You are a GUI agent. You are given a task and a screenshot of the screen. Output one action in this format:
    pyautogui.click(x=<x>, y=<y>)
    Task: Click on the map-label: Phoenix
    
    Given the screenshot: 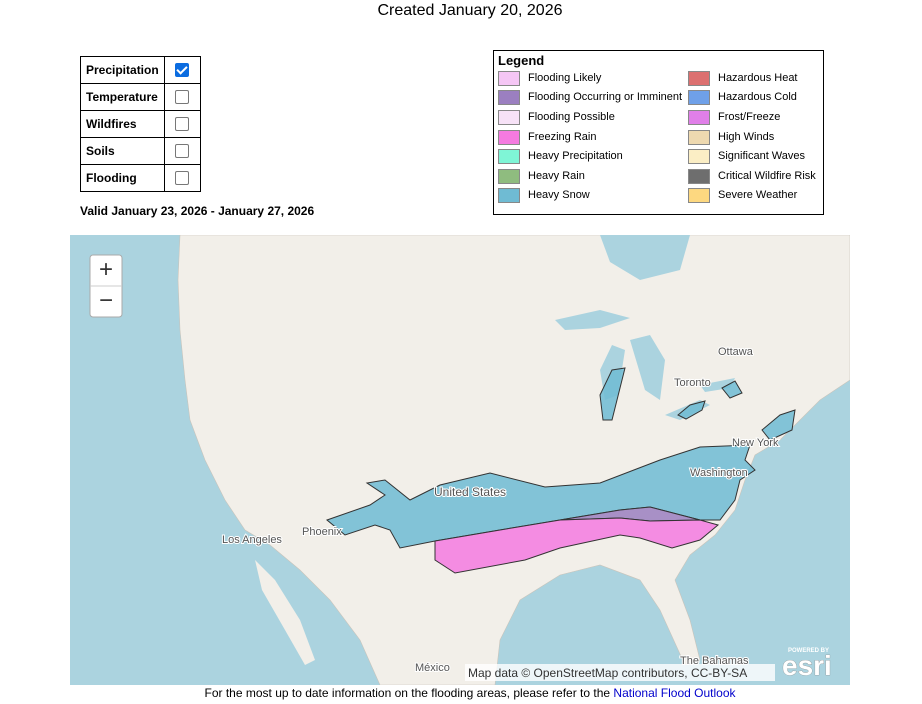 What is the action you would take?
    pyautogui.click(x=322, y=532)
    